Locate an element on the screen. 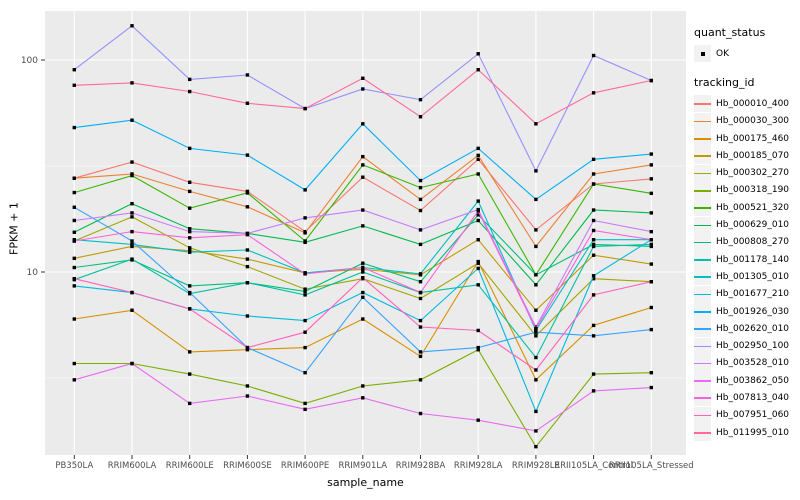 Image resolution: width=800 pixels, height=500 pixels. x-axis-title: sample_name is located at coordinates (365, 482).